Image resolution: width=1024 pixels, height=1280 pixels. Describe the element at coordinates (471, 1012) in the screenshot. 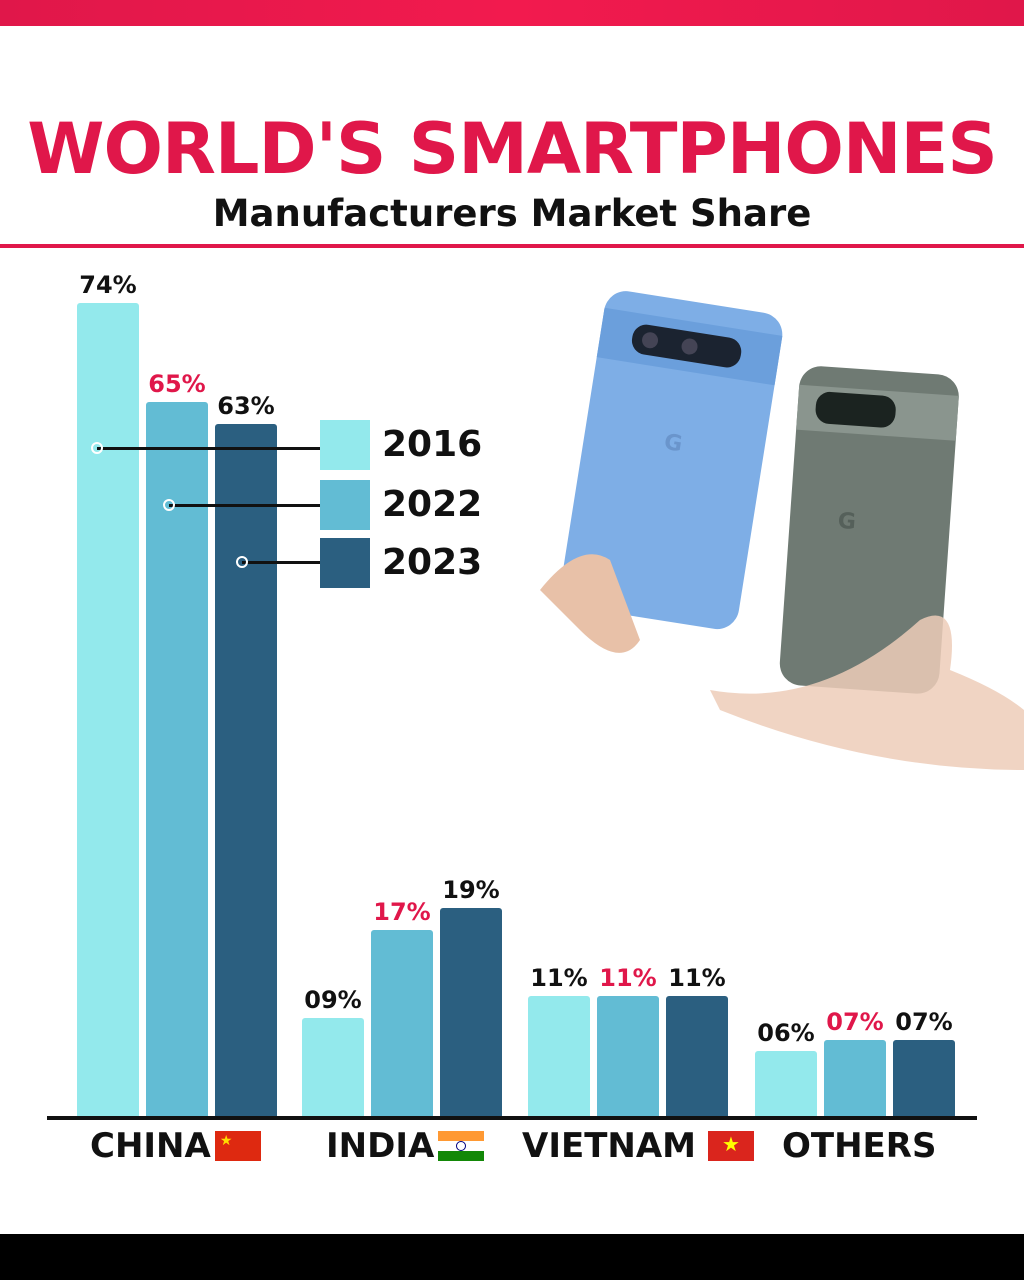

I see `bar-india-2023` at that location.